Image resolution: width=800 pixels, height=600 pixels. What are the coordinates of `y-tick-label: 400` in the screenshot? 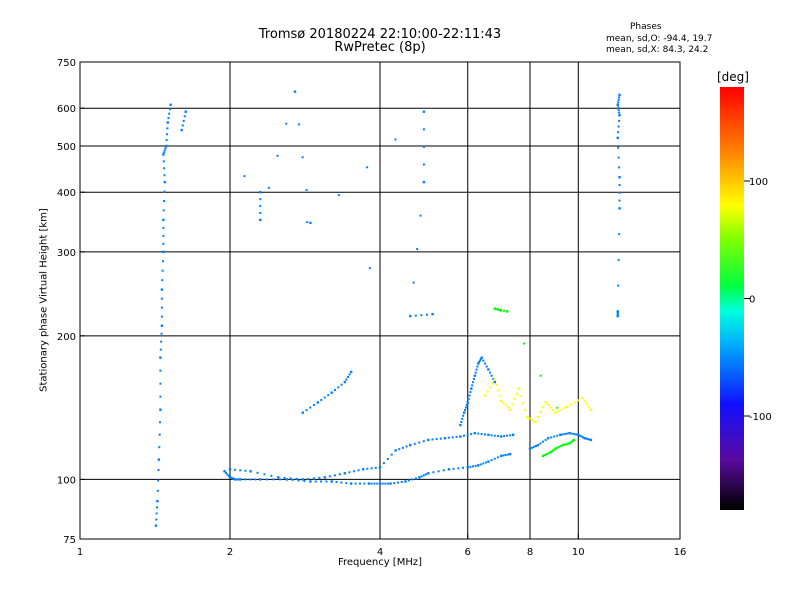 It's located at (66, 193).